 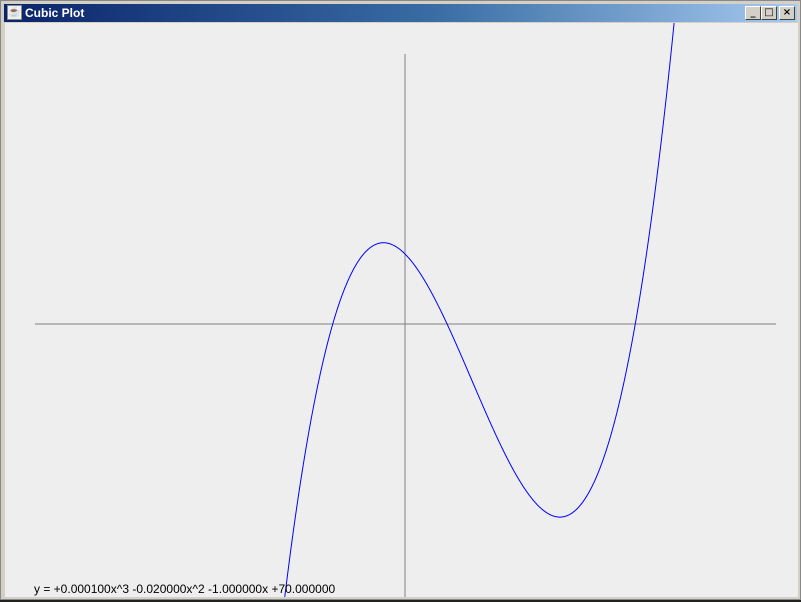 I want to click on java-cup-icon: ☕, so click(x=14, y=12).